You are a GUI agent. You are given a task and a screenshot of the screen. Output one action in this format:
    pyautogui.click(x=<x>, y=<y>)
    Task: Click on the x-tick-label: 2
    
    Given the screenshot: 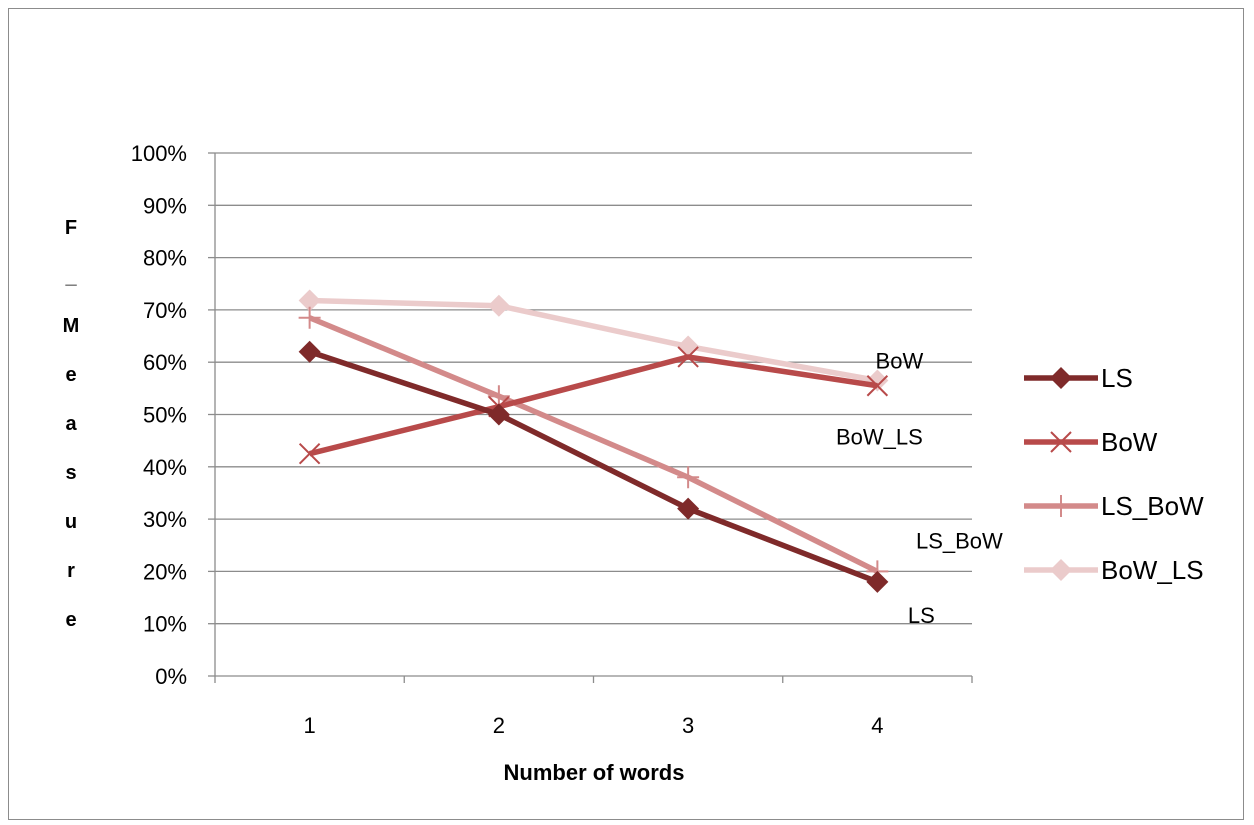 What is the action you would take?
    pyautogui.click(x=499, y=725)
    